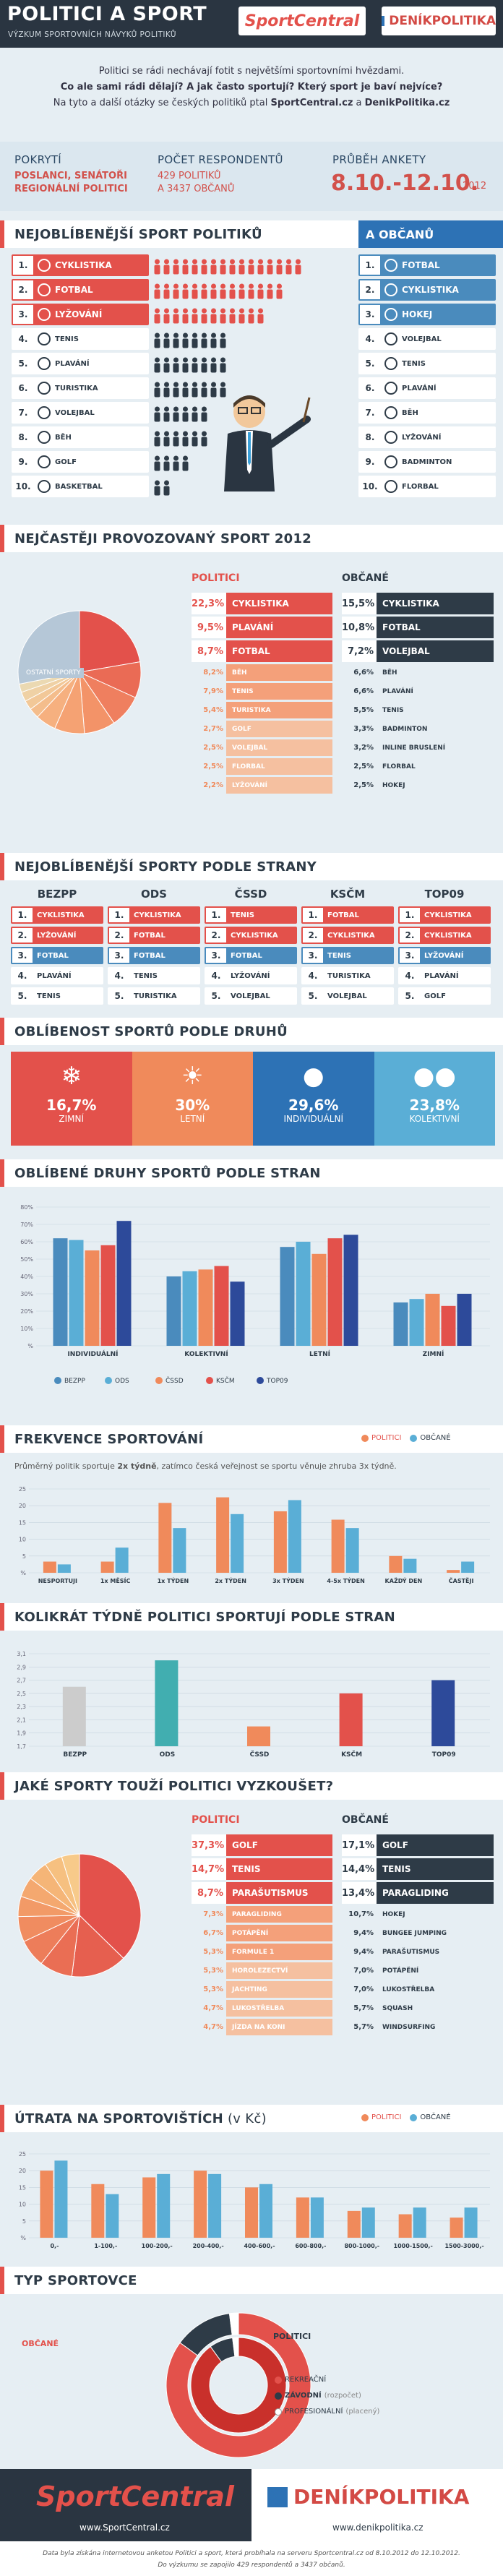 This screenshot has width=503, height=2576. What do you see at coordinates (358, 628) in the screenshot?
I see `sport-percent: 10,8%` at bounding box center [358, 628].